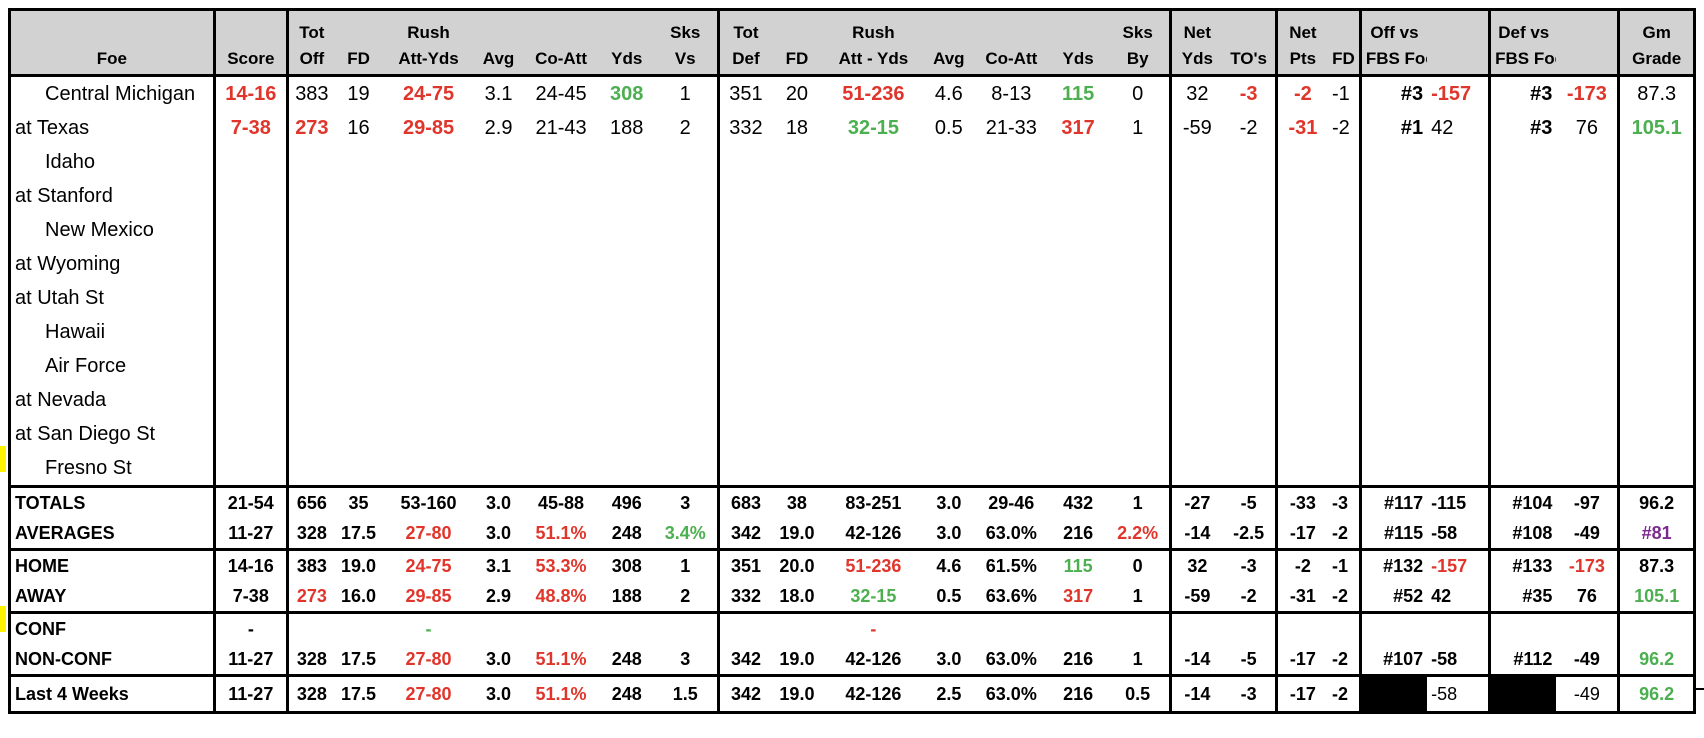  I want to click on summary-cell: 63.6%, so click(1011, 595).